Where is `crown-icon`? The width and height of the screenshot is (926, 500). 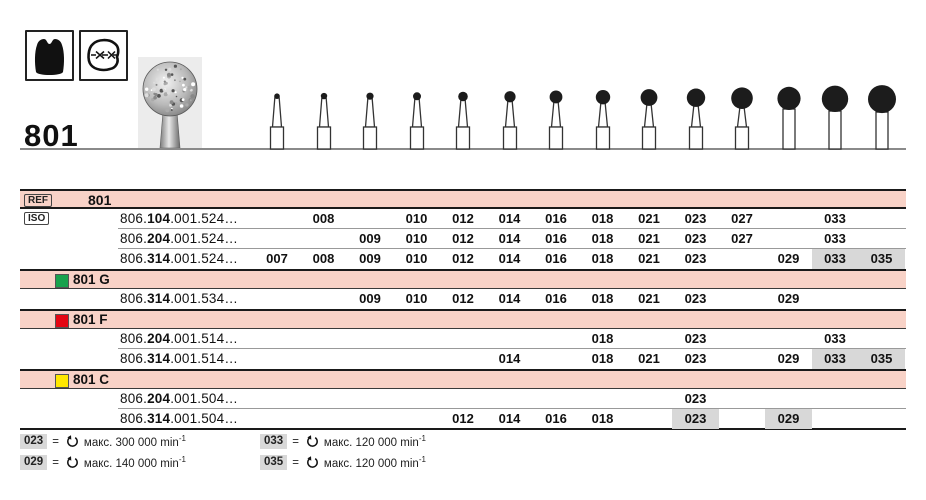 crown-icon is located at coordinates (49, 55).